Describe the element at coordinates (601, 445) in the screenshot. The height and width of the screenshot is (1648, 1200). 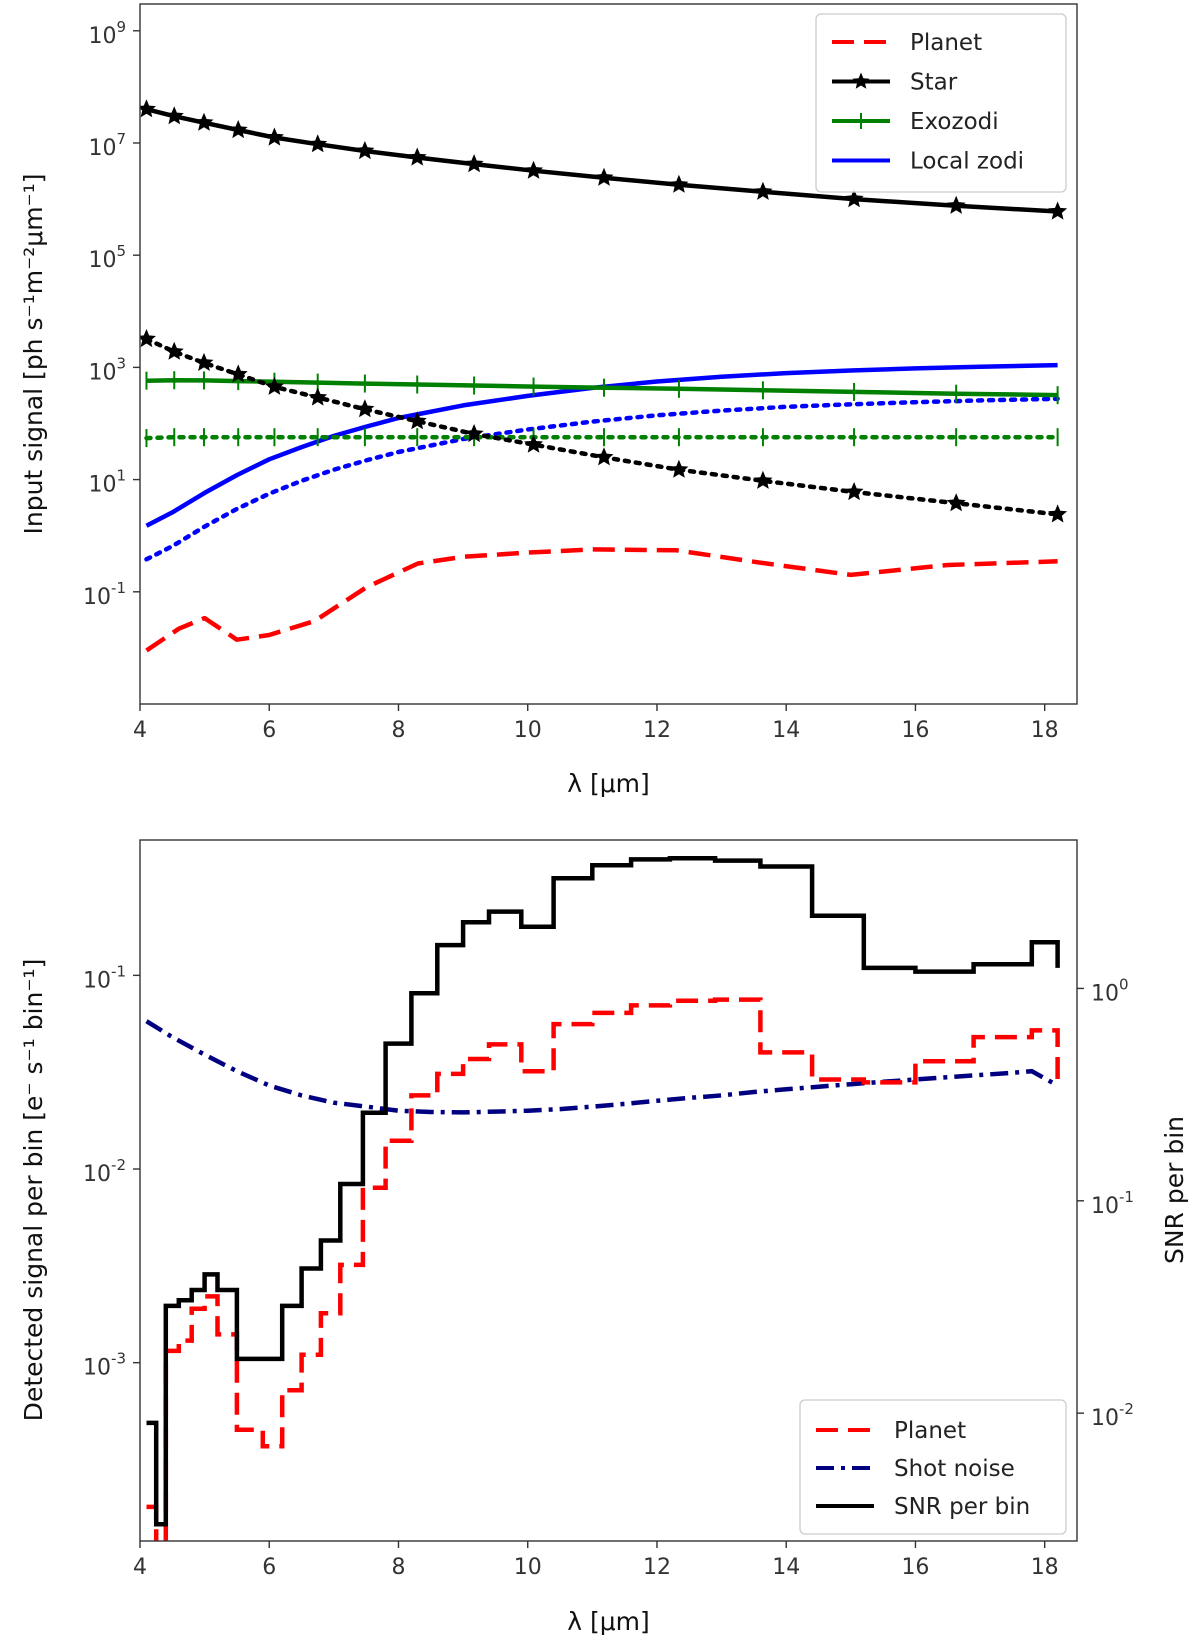
I see `top-series-local-zodi-line` at that location.